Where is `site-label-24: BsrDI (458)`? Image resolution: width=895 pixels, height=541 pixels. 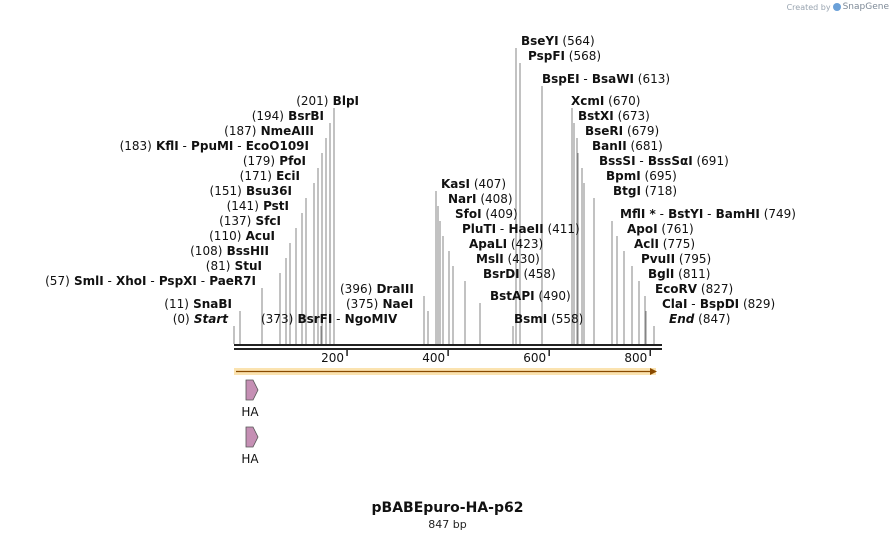 site-label-24: BsrDI (458) is located at coordinates (519, 274).